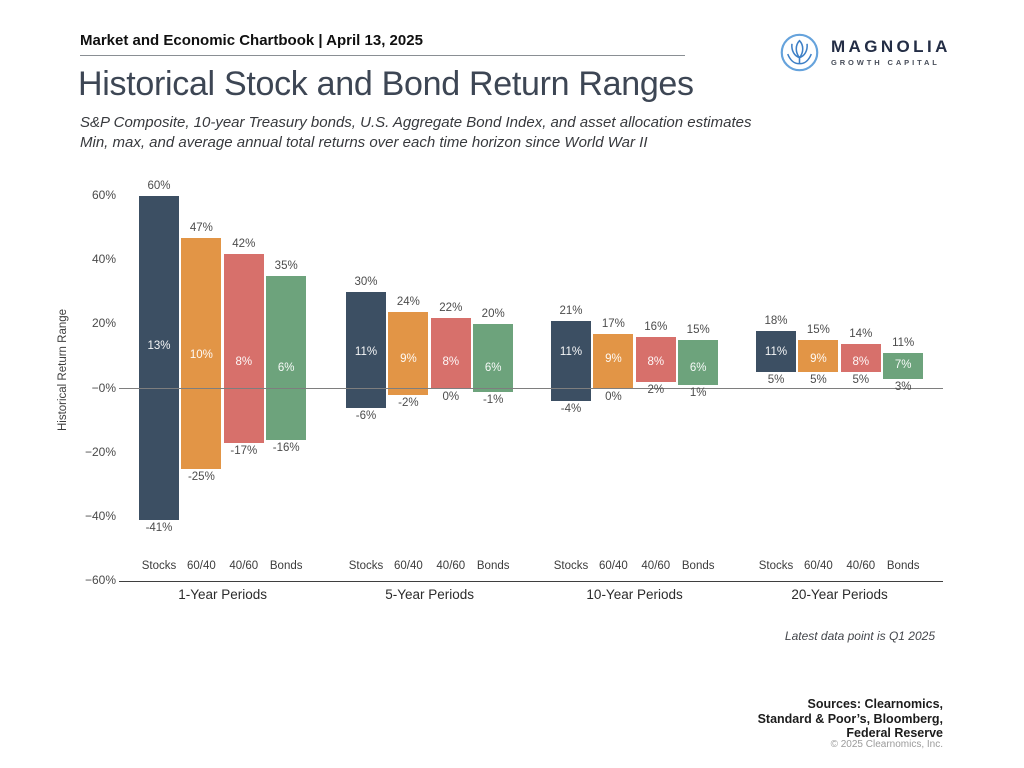 This screenshot has width=1024, height=768. What do you see at coordinates (531, 388) in the screenshot?
I see `zero-axis-line` at bounding box center [531, 388].